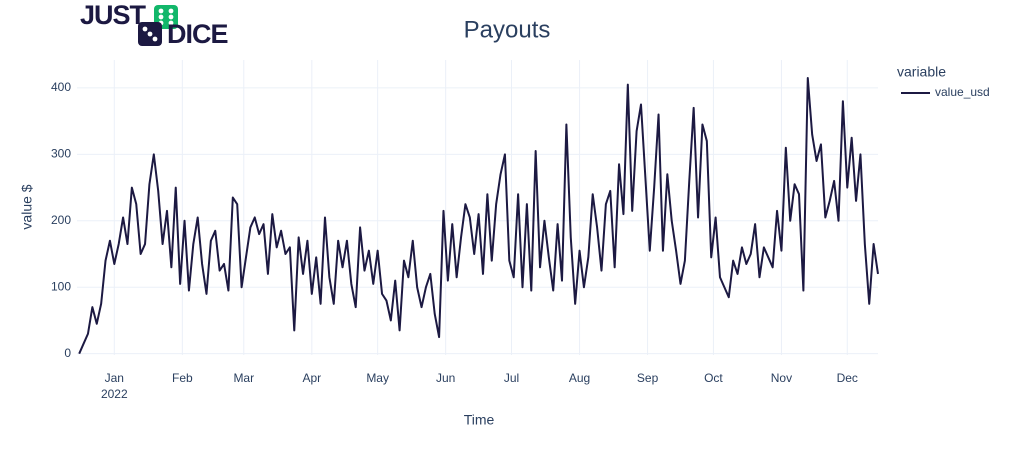 This screenshot has height=450, width=1014. Describe the element at coordinates (113, 15) in the screenshot. I see `logo-top: JUST` at that location.